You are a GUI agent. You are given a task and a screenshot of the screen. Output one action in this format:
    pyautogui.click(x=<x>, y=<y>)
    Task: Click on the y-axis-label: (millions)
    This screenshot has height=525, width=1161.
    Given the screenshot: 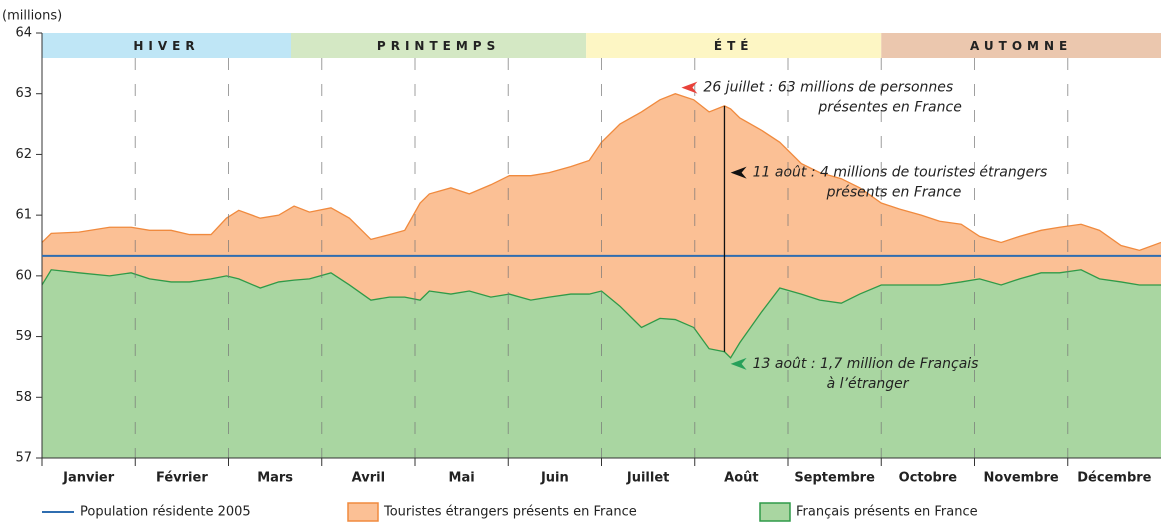 What is the action you would take?
    pyautogui.click(x=32, y=16)
    